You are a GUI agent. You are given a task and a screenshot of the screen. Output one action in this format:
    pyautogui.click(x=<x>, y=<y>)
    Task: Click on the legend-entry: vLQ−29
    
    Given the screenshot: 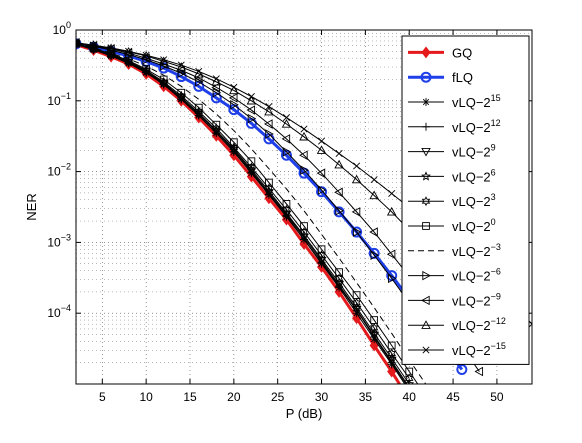 What is the action you would take?
    pyautogui.click(x=452, y=151)
    